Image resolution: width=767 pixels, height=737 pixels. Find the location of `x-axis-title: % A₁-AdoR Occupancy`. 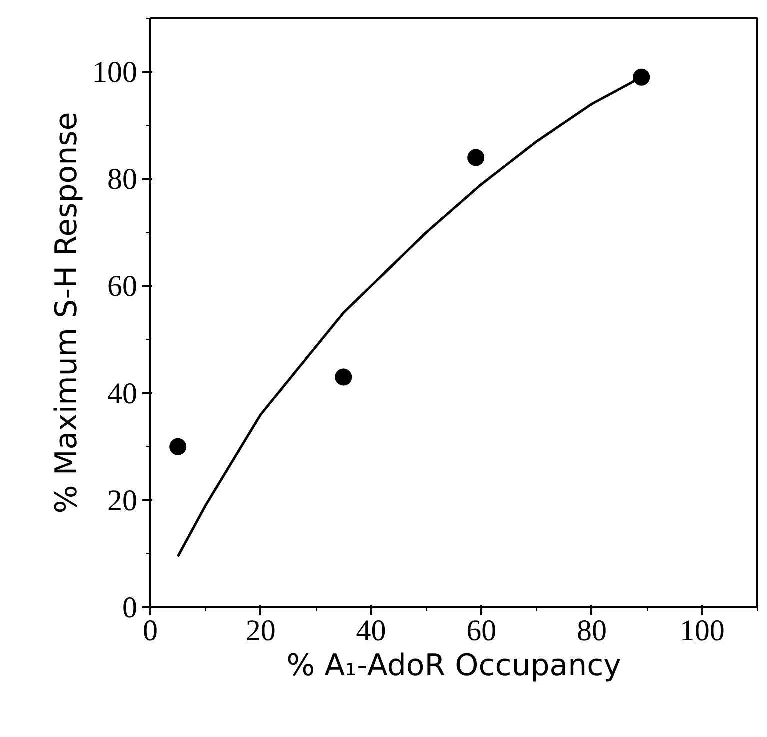

x-axis-title: % A₁-AdoR Occupancy is located at coordinates (454, 666).